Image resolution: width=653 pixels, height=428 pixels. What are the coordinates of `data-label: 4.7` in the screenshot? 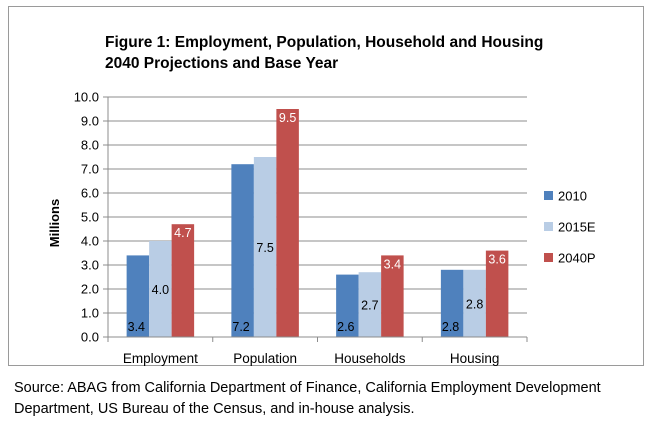 It's located at (182, 233).